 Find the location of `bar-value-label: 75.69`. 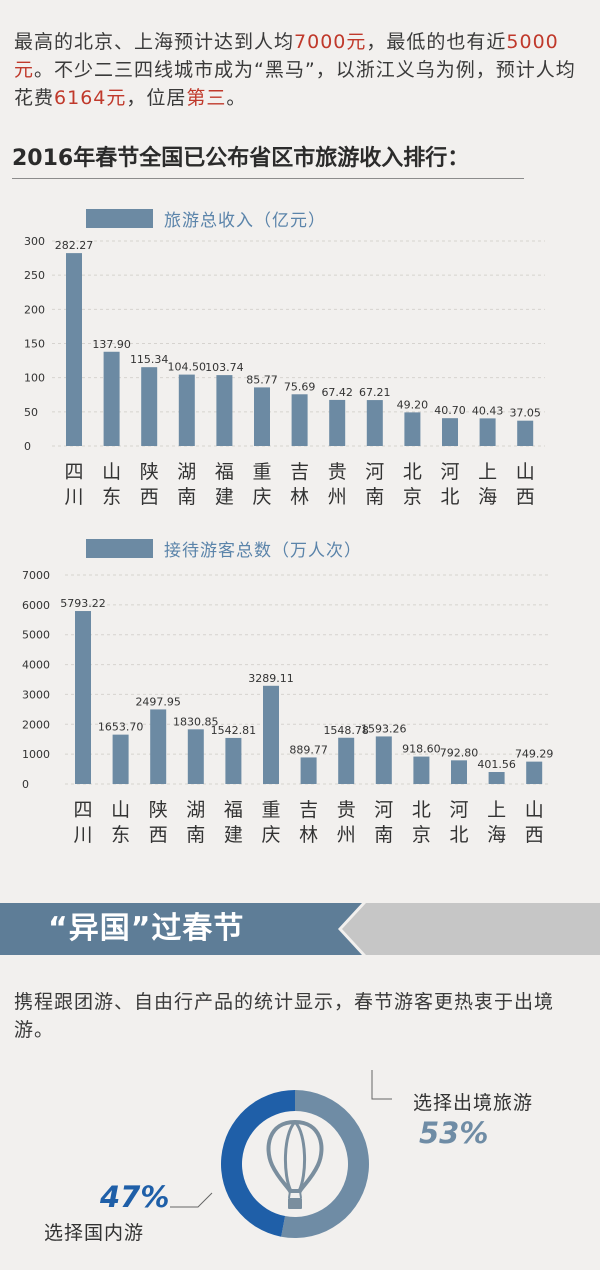

bar-value-label: 75.69 is located at coordinates (300, 386).